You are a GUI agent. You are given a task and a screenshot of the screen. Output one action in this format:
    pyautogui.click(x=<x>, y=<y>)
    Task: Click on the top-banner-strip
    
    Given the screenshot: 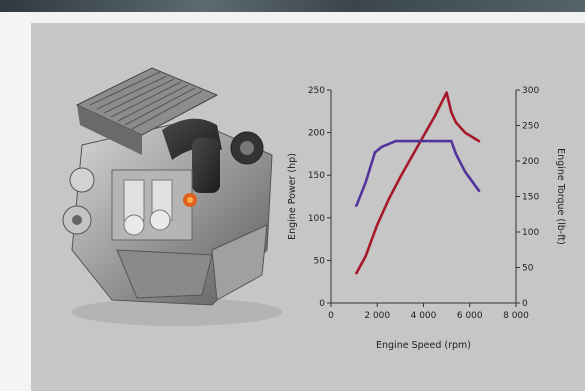 What is the action you would take?
    pyautogui.click(x=292, y=6)
    